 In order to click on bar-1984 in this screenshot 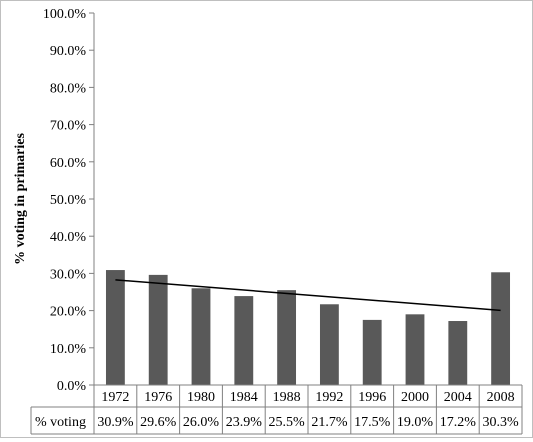, I will do `click(244, 340)`.